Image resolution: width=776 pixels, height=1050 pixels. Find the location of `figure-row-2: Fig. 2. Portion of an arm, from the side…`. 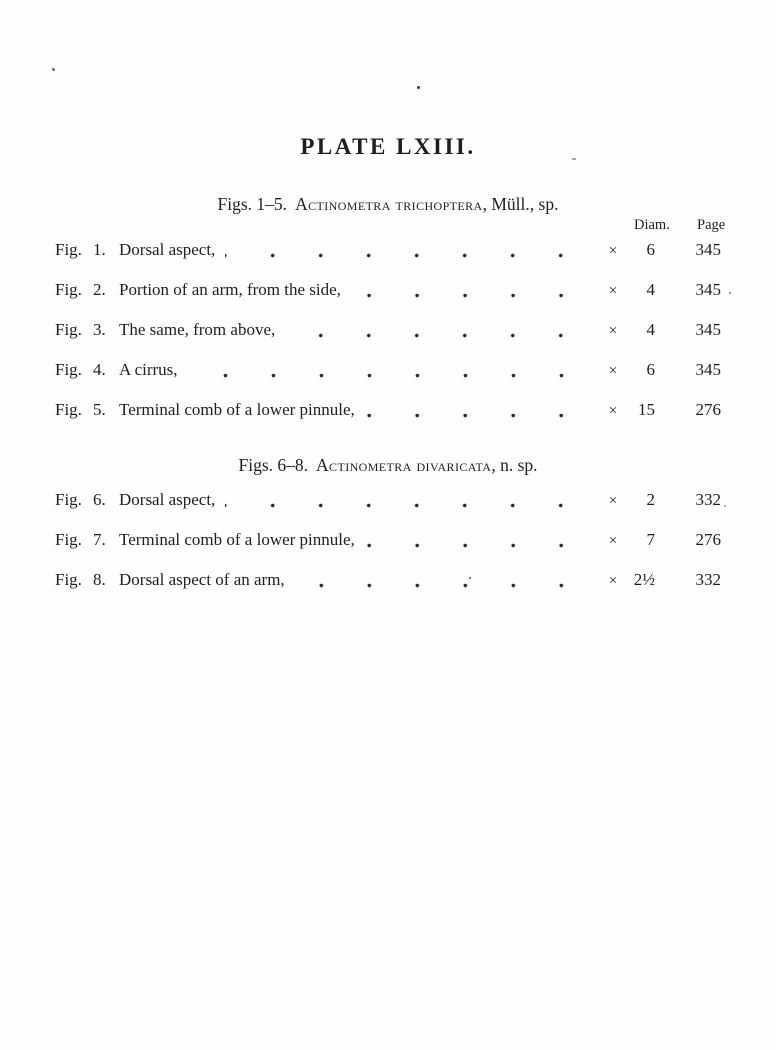

figure-row-2: Fig. 2. Portion of an arm, from the side… is located at coordinates (388, 290).